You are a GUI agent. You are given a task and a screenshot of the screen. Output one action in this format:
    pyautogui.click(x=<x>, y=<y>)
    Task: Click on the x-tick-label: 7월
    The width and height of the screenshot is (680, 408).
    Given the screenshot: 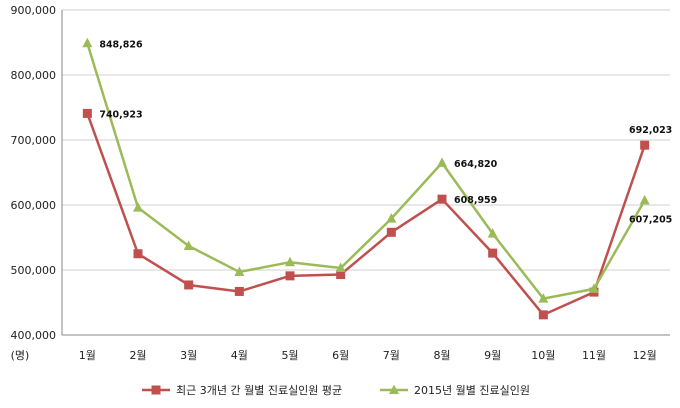 What is the action you would take?
    pyautogui.click(x=391, y=355)
    